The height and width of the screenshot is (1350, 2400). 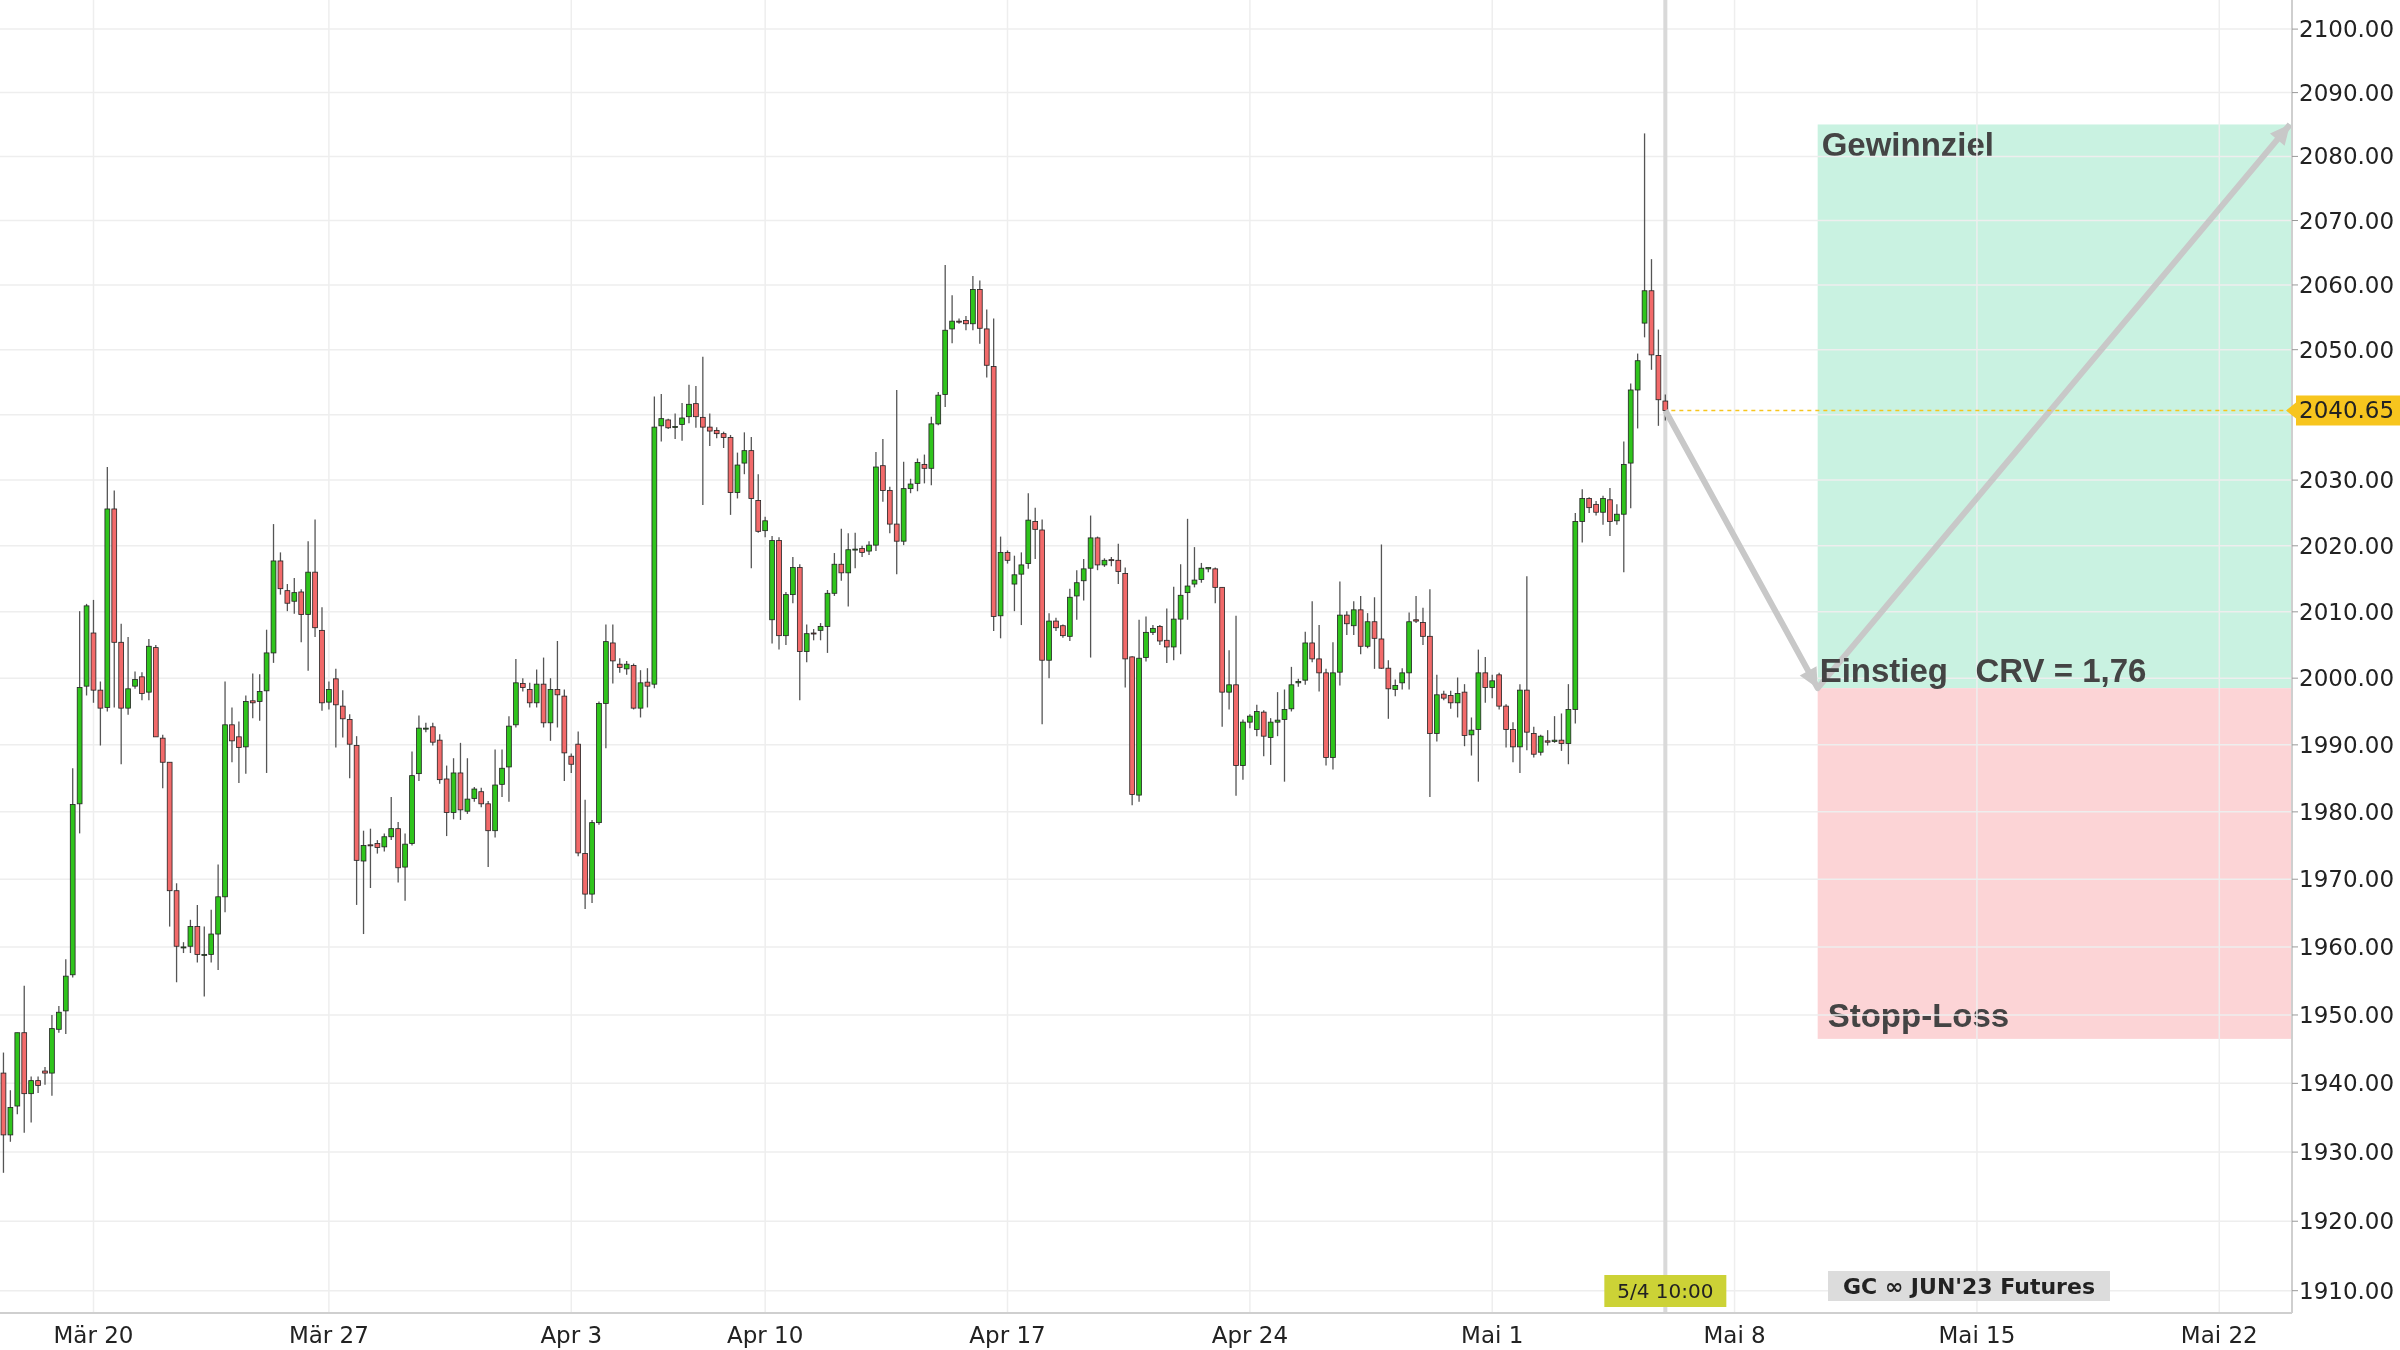 I want to click on y-tick-label: 1910.00, so click(x=2347, y=1290).